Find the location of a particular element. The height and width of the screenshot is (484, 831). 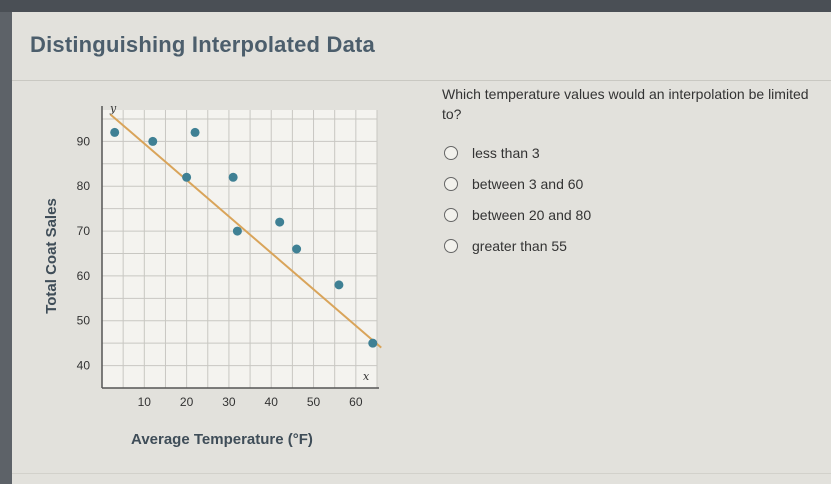

option-label: less than 3 is located at coordinates (506, 153).